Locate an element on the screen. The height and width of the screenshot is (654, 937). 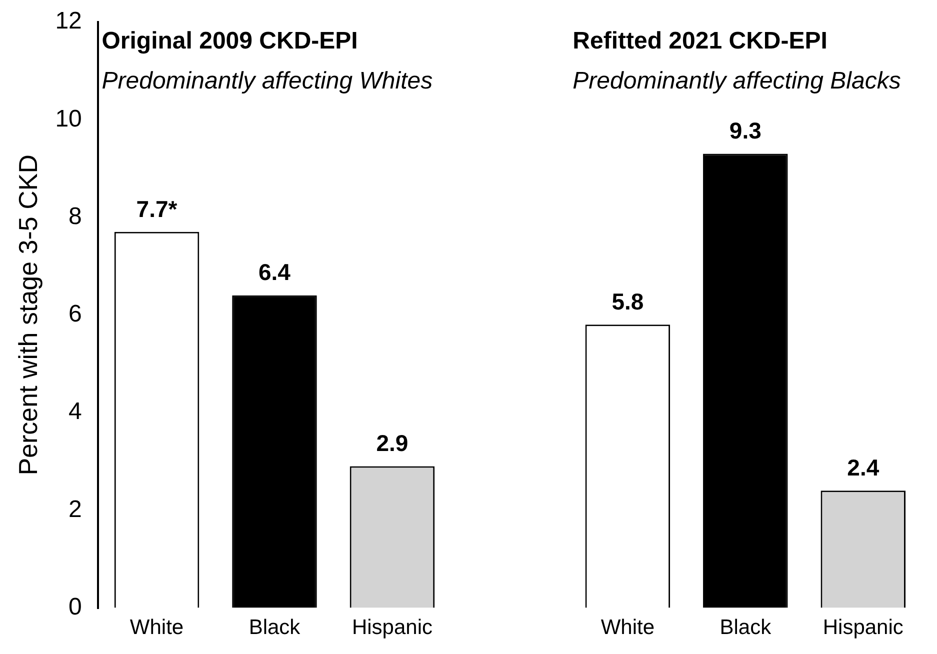
y-tick-label: 6 is located at coordinates (75, 314).